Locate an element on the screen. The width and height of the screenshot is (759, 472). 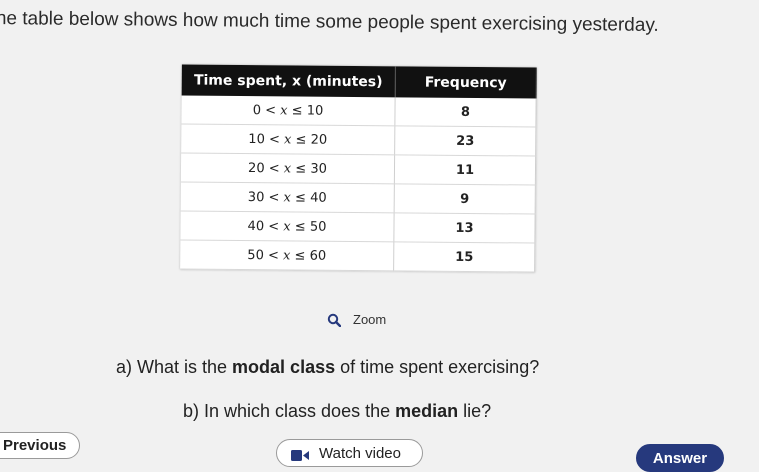
table-row: 30 < x ≤ 40 9 is located at coordinates (358, 198).